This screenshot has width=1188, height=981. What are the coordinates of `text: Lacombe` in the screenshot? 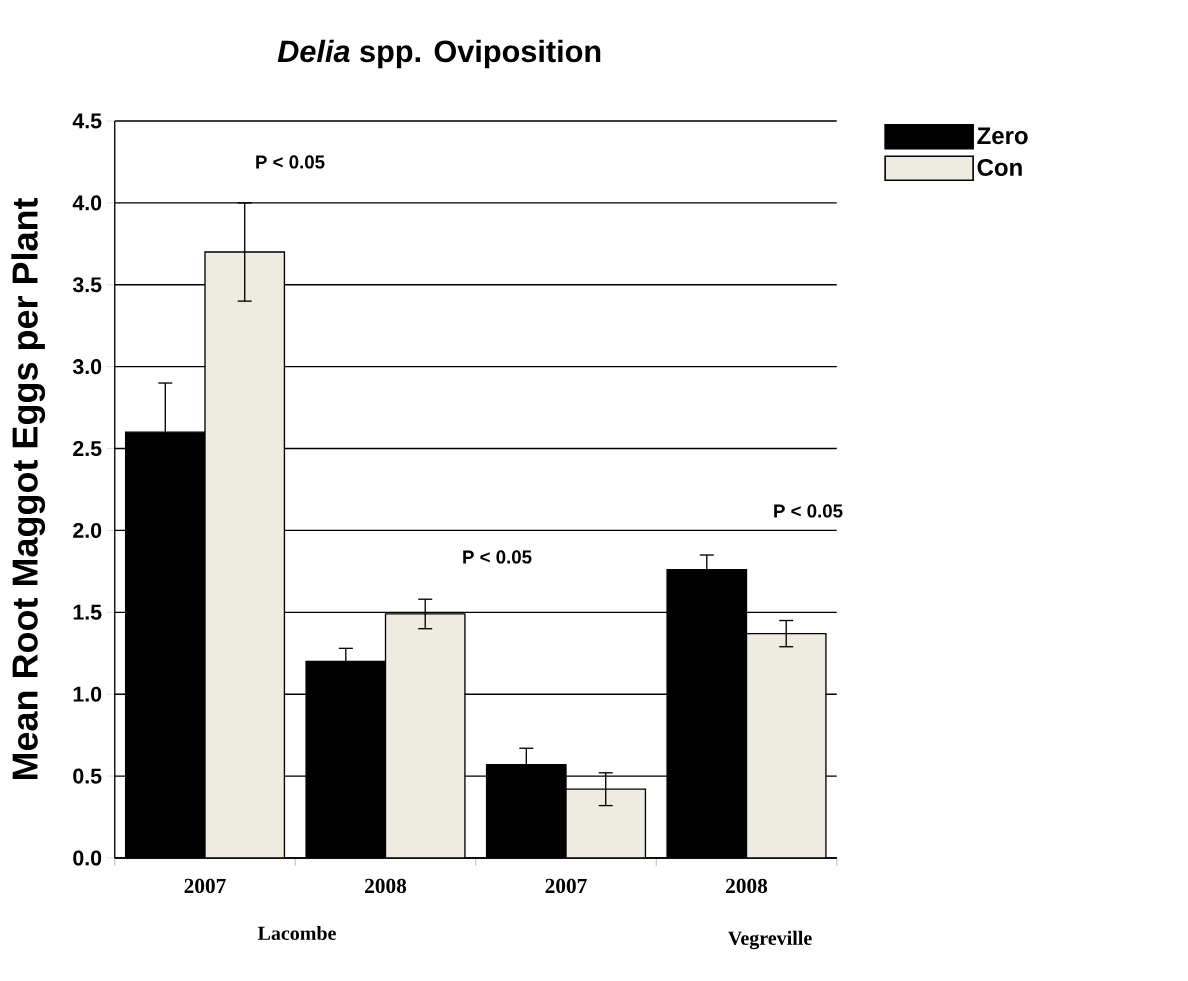 It's located at (296, 933).